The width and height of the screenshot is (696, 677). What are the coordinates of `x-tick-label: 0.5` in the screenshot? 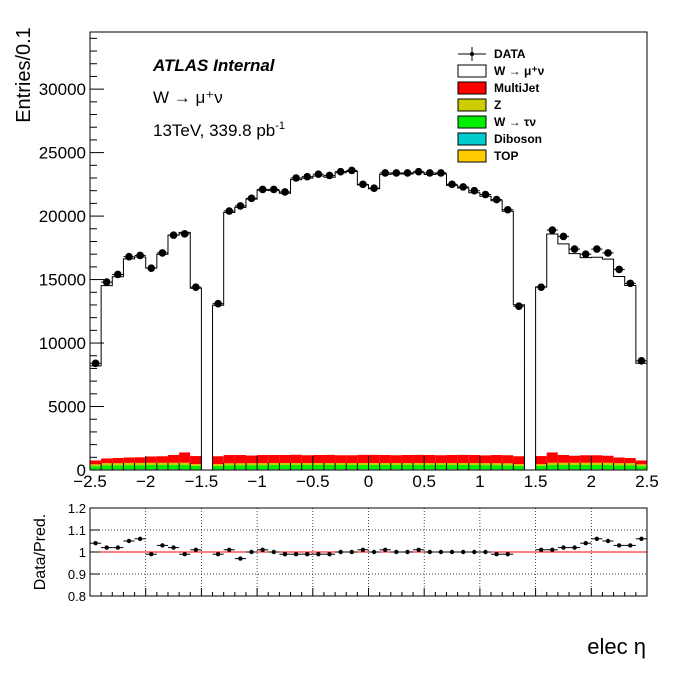 It's located at (424, 481).